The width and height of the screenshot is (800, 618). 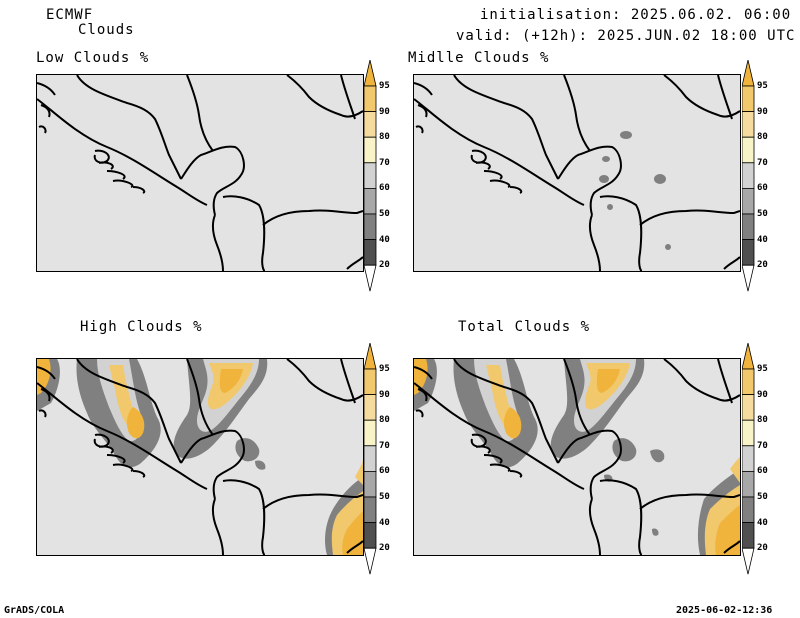 I want to click on panel-title-low: Low Clouds %, so click(x=93, y=58).